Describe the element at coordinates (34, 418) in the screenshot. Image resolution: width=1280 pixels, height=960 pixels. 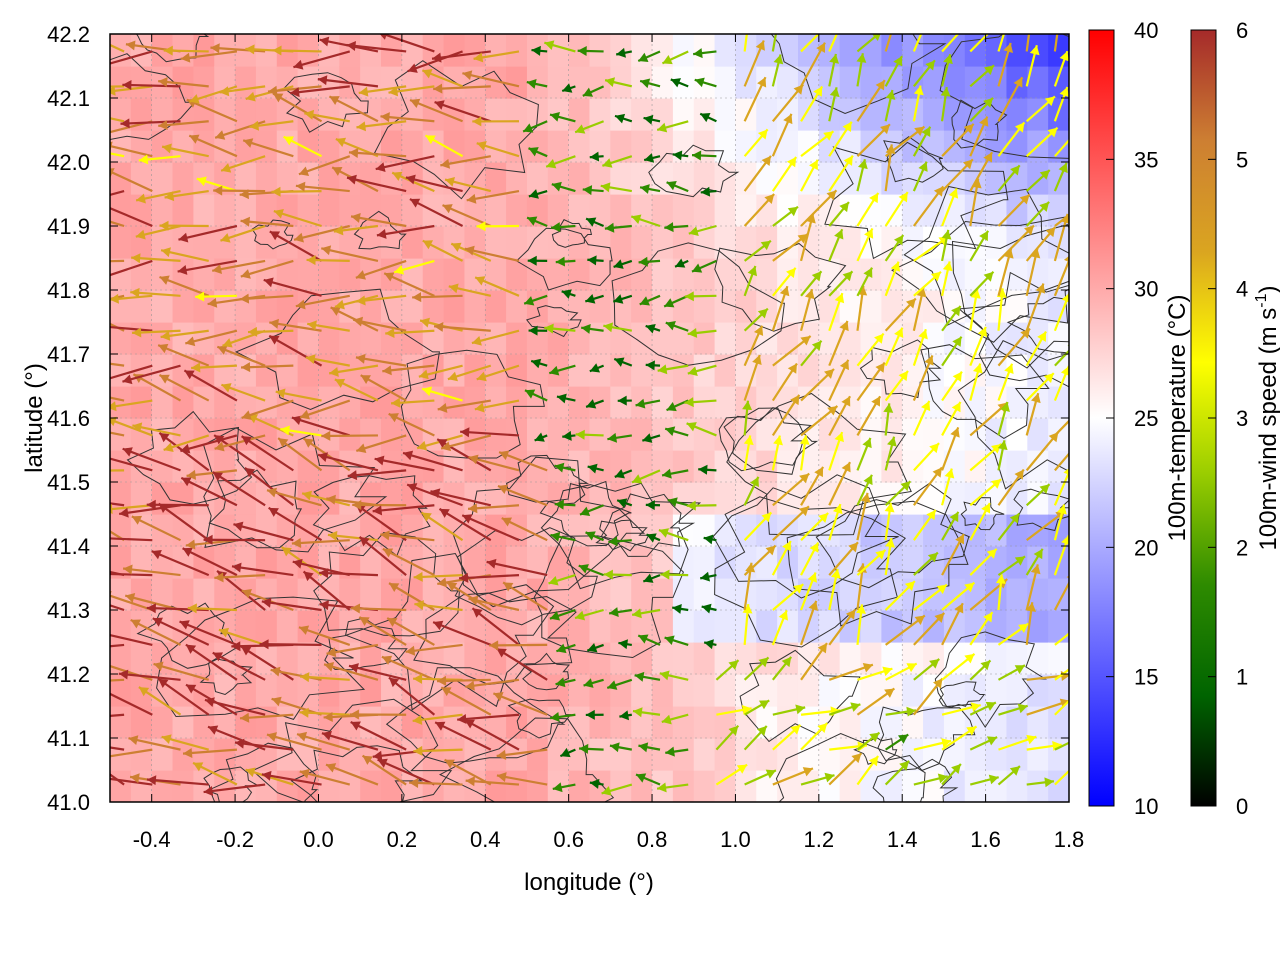
I see `y-axis-label: latitude (°)` at that location.